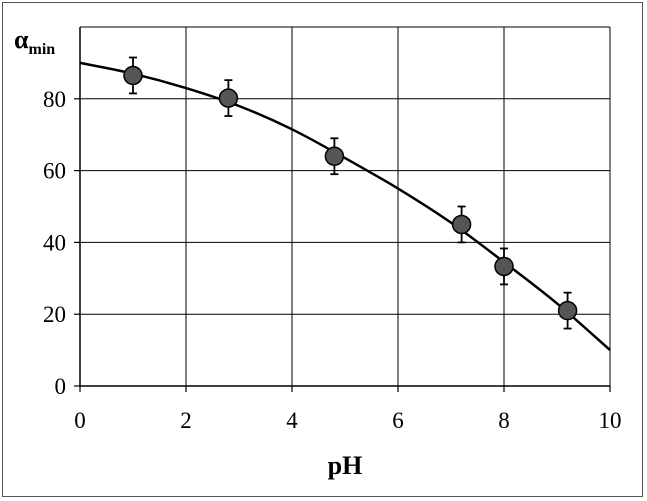 The image size is (647, 501). Describe the element at coordinates (345, 465) in the screenshot. I see `x-axis-title: pH` at that location.